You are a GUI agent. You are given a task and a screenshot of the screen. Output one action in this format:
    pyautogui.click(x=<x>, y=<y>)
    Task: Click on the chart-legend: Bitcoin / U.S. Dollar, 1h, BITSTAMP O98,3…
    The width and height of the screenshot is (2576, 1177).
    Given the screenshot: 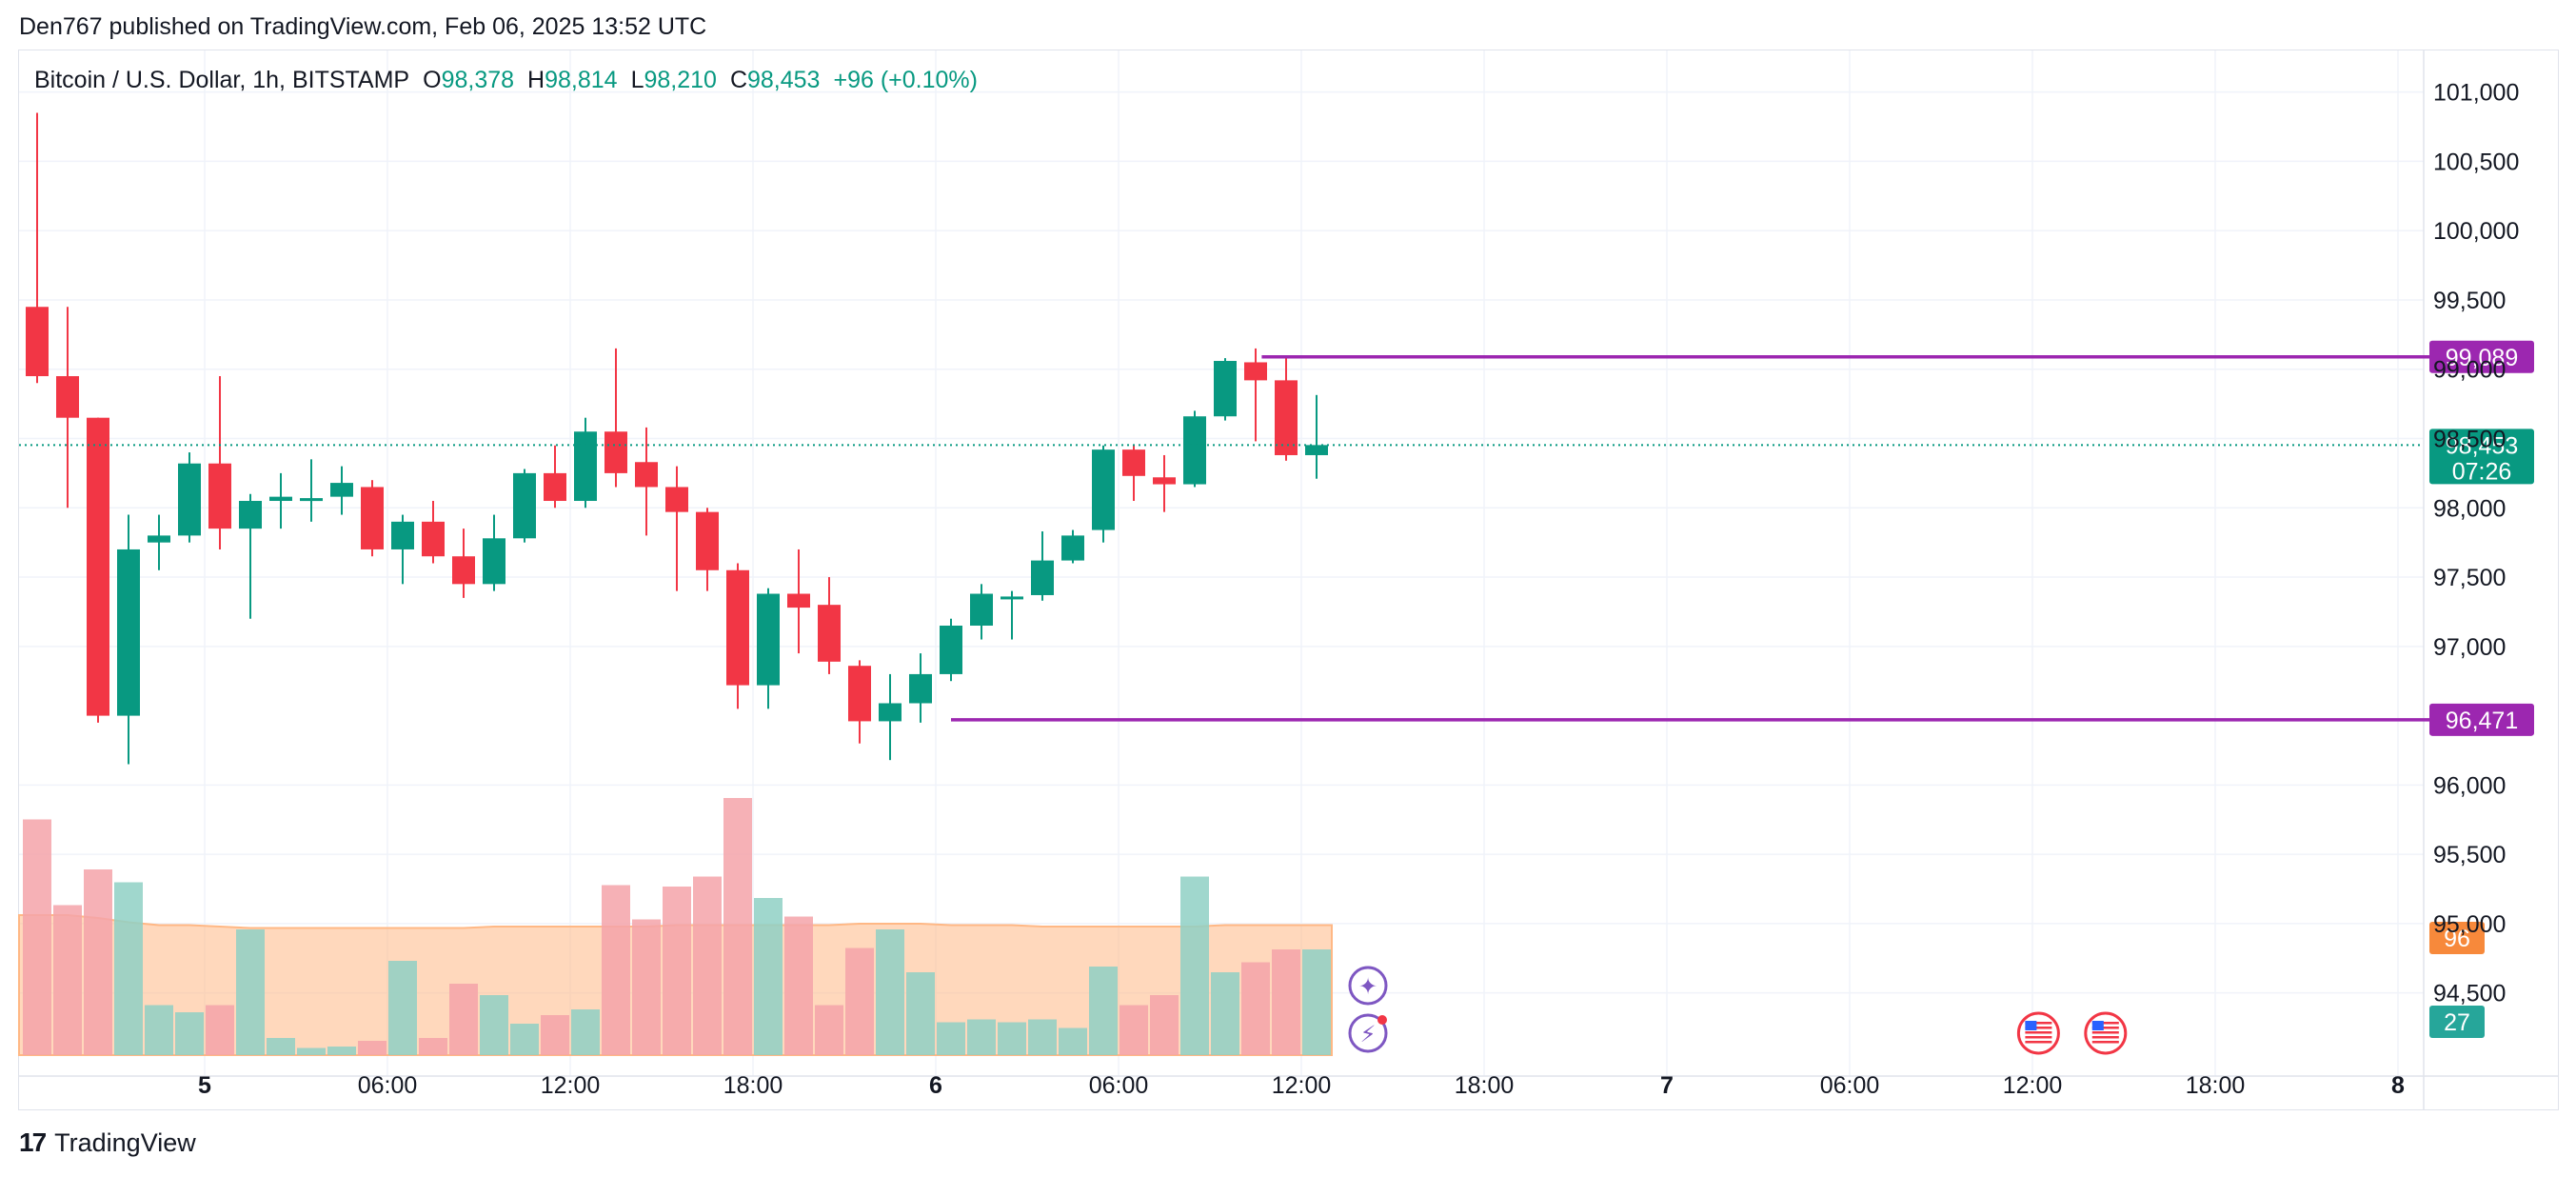 What is the action you would take?
    pyautogui.click(x=506, y=80)
    